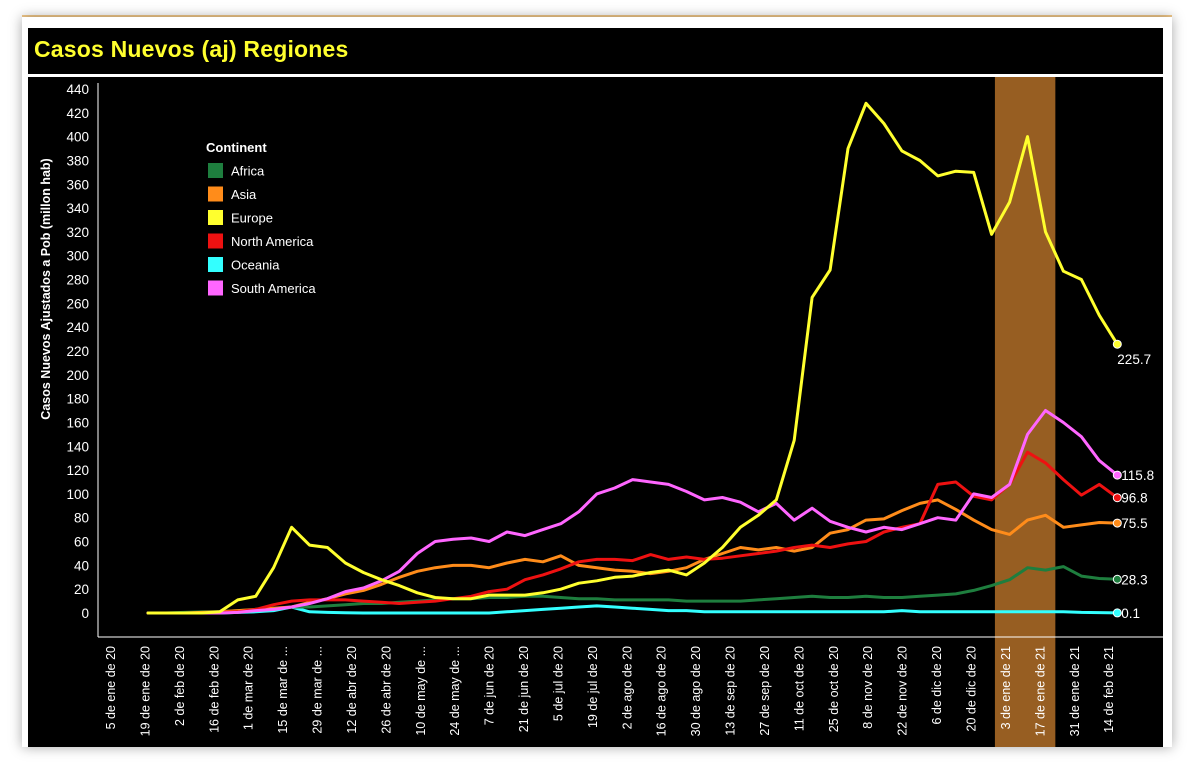  Describe the element at coordinates (868, 687) in the screenshot. I see `x-tick-label: 8 de nov de 20` at that location.